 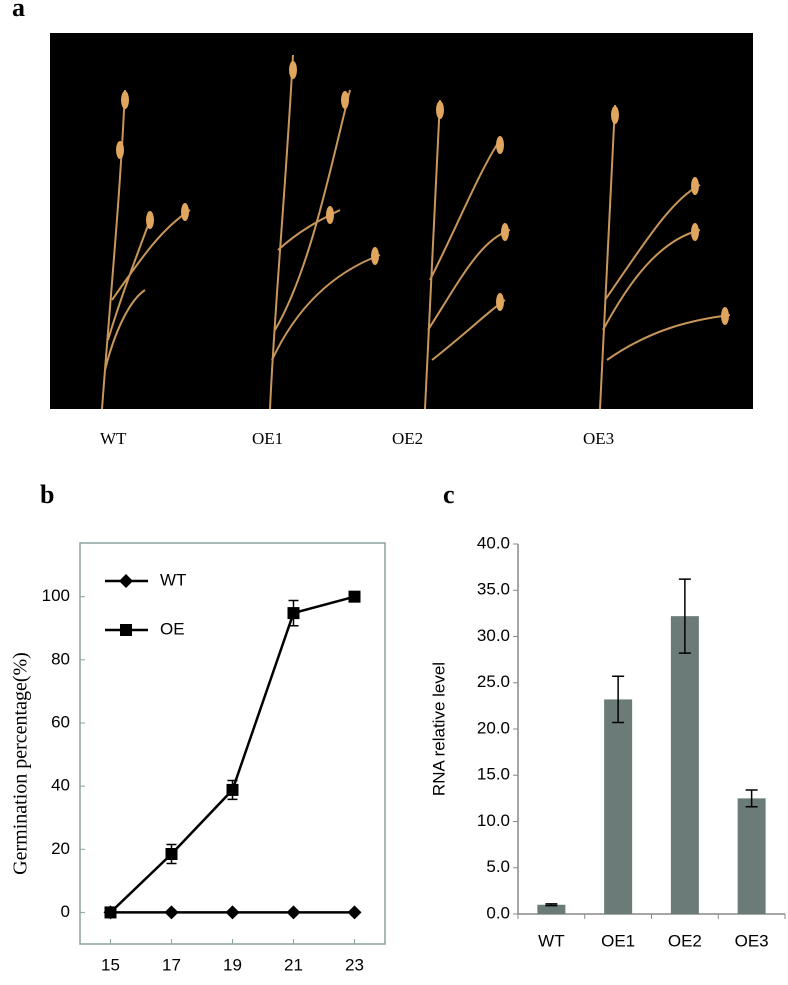 I want to click on x-tick-label: OE3, so click(x=752, y=940).